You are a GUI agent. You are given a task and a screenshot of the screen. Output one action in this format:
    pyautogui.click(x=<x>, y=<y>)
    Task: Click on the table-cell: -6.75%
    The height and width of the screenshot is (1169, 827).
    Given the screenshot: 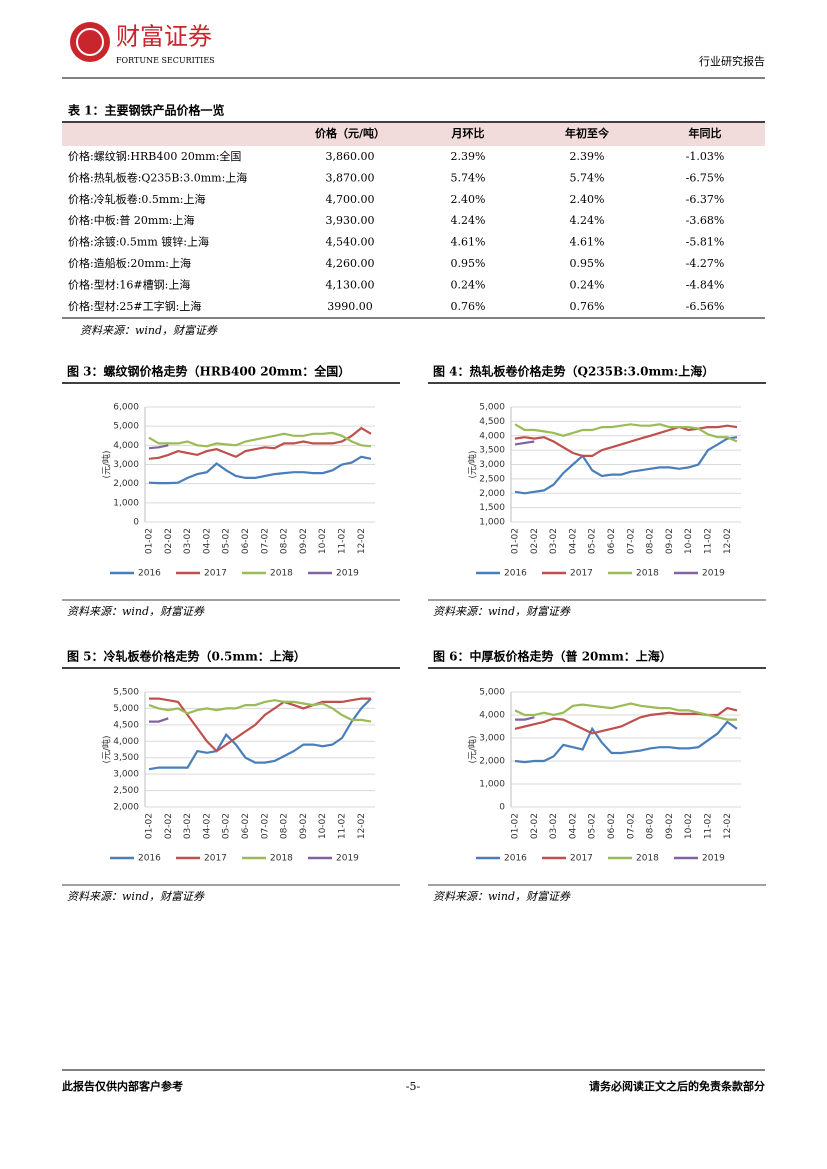 What is the action you would take?
    pyautogui.click(x=705, y=177)
    